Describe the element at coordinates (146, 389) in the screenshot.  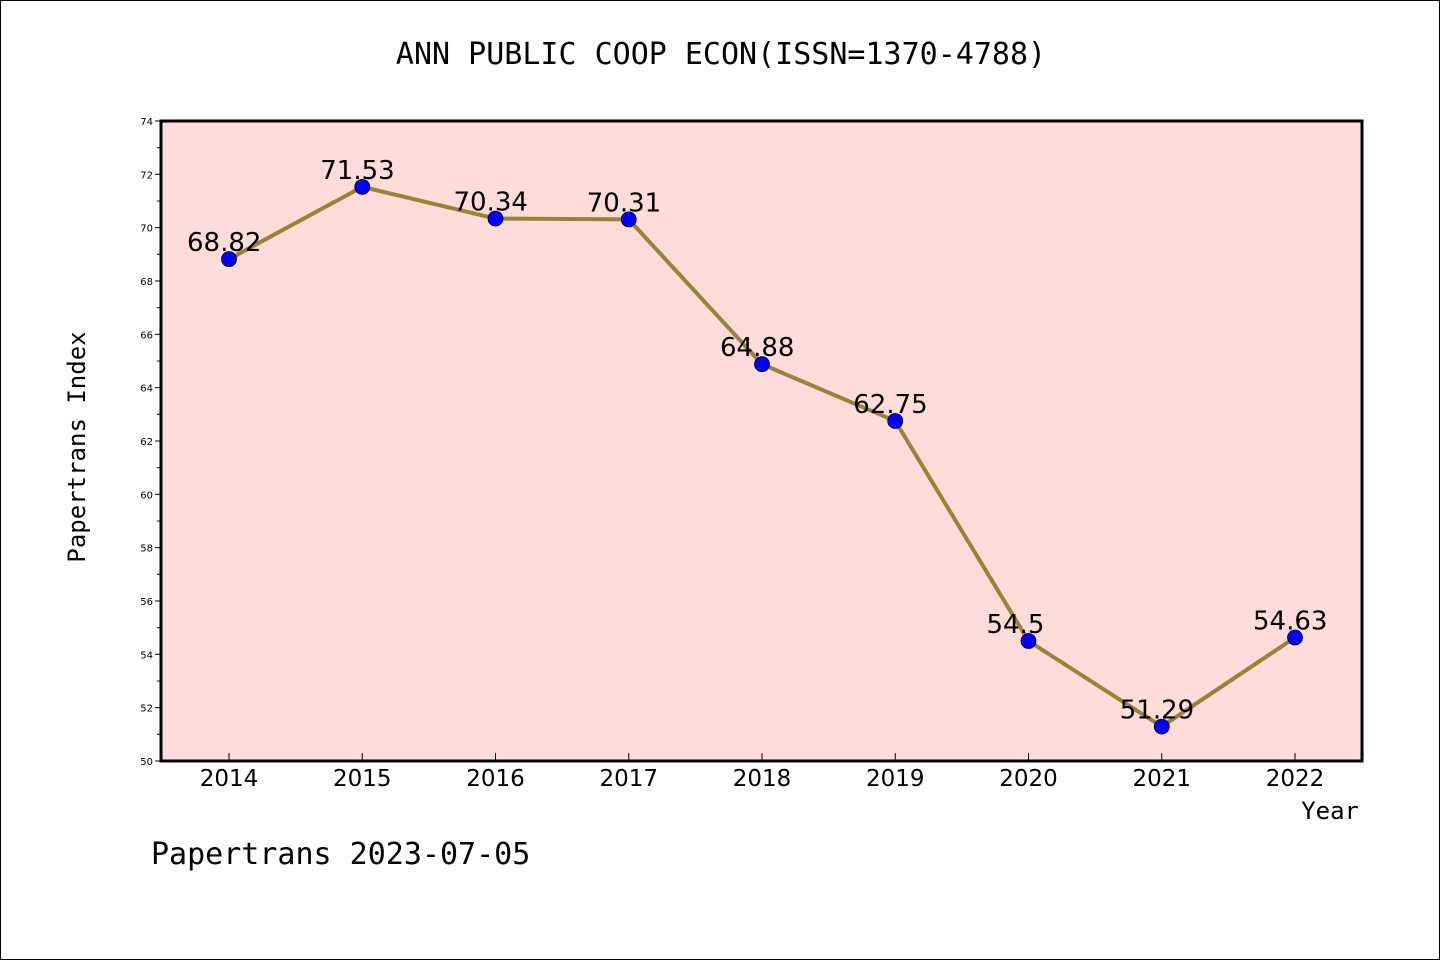
I see `y-tick-label: 64` at that location.